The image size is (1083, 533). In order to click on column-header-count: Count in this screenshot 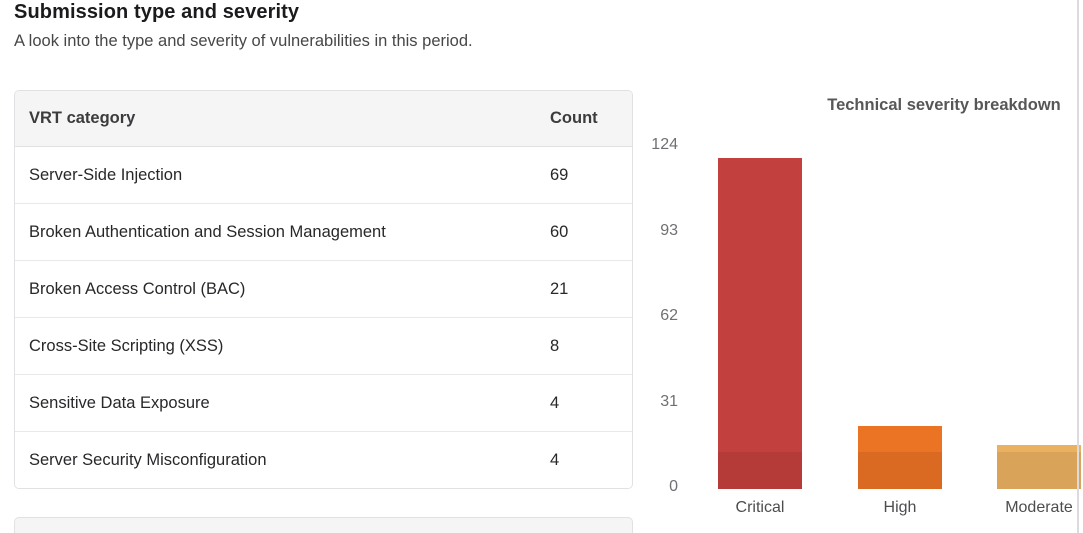, I will do `click(574, 118)`.